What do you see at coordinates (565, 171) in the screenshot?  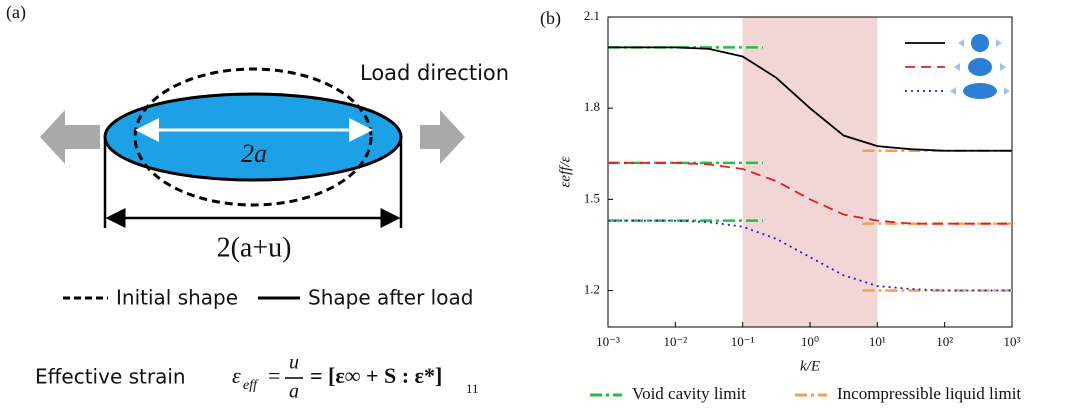 I see `y-axis-label: εeff/ε` at bounding box center [565, 171].